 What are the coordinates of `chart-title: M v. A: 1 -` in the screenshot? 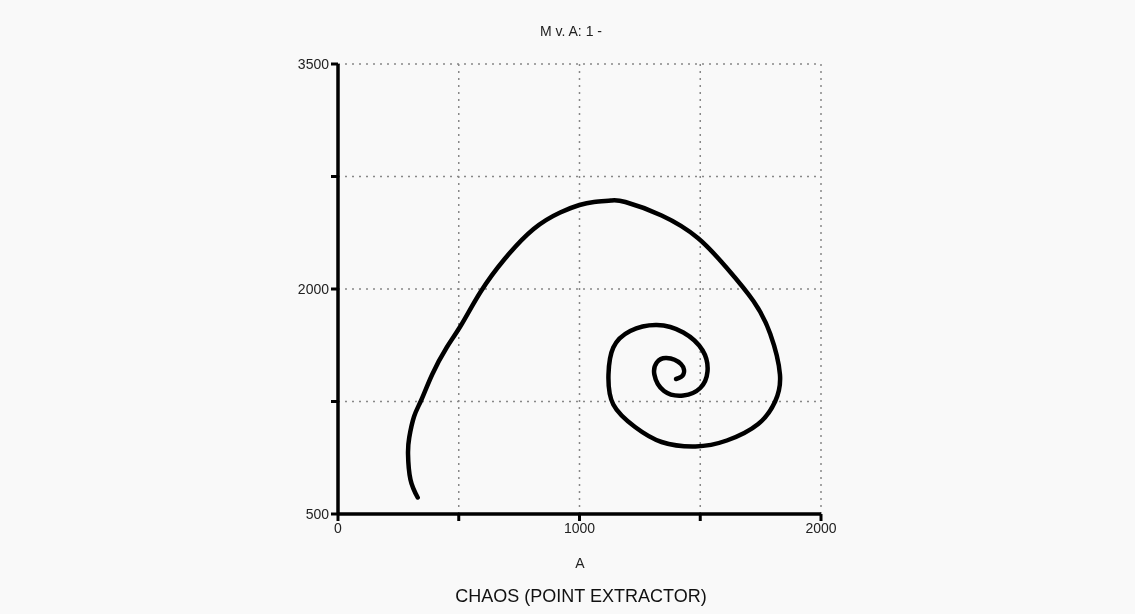 It's located at (571, 31).